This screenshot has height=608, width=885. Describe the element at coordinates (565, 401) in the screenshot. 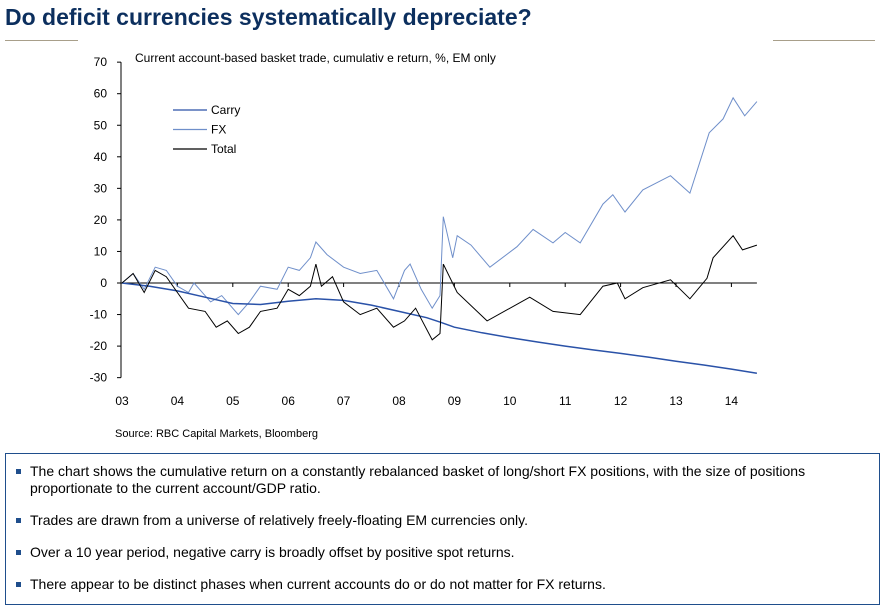

I see `x-tick-label: 11` at that location.